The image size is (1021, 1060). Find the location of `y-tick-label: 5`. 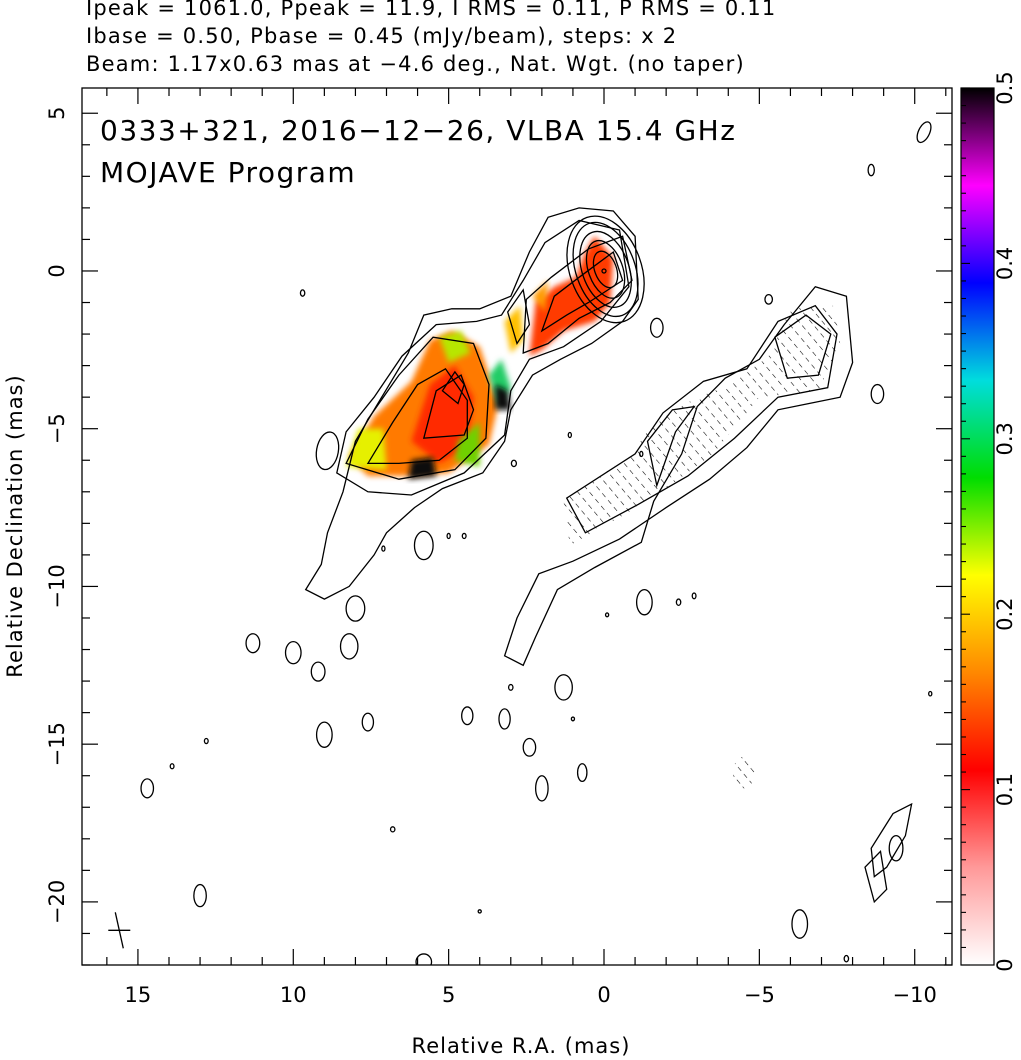

y-tick-label: 5 is located at coordinates (57, 113).